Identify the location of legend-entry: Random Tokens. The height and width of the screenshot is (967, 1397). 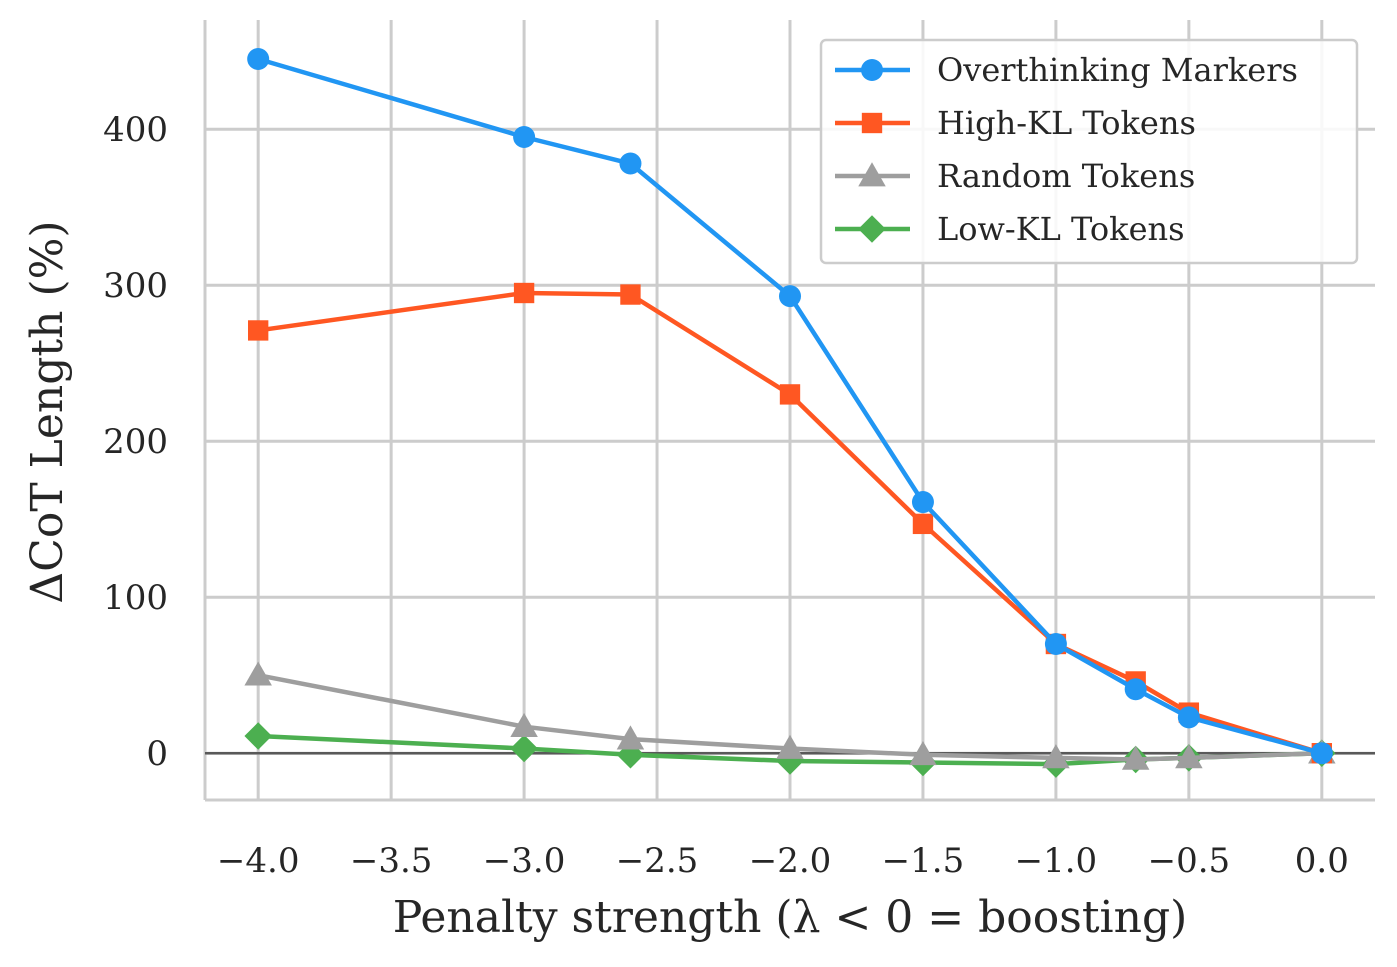
(1015, 176).